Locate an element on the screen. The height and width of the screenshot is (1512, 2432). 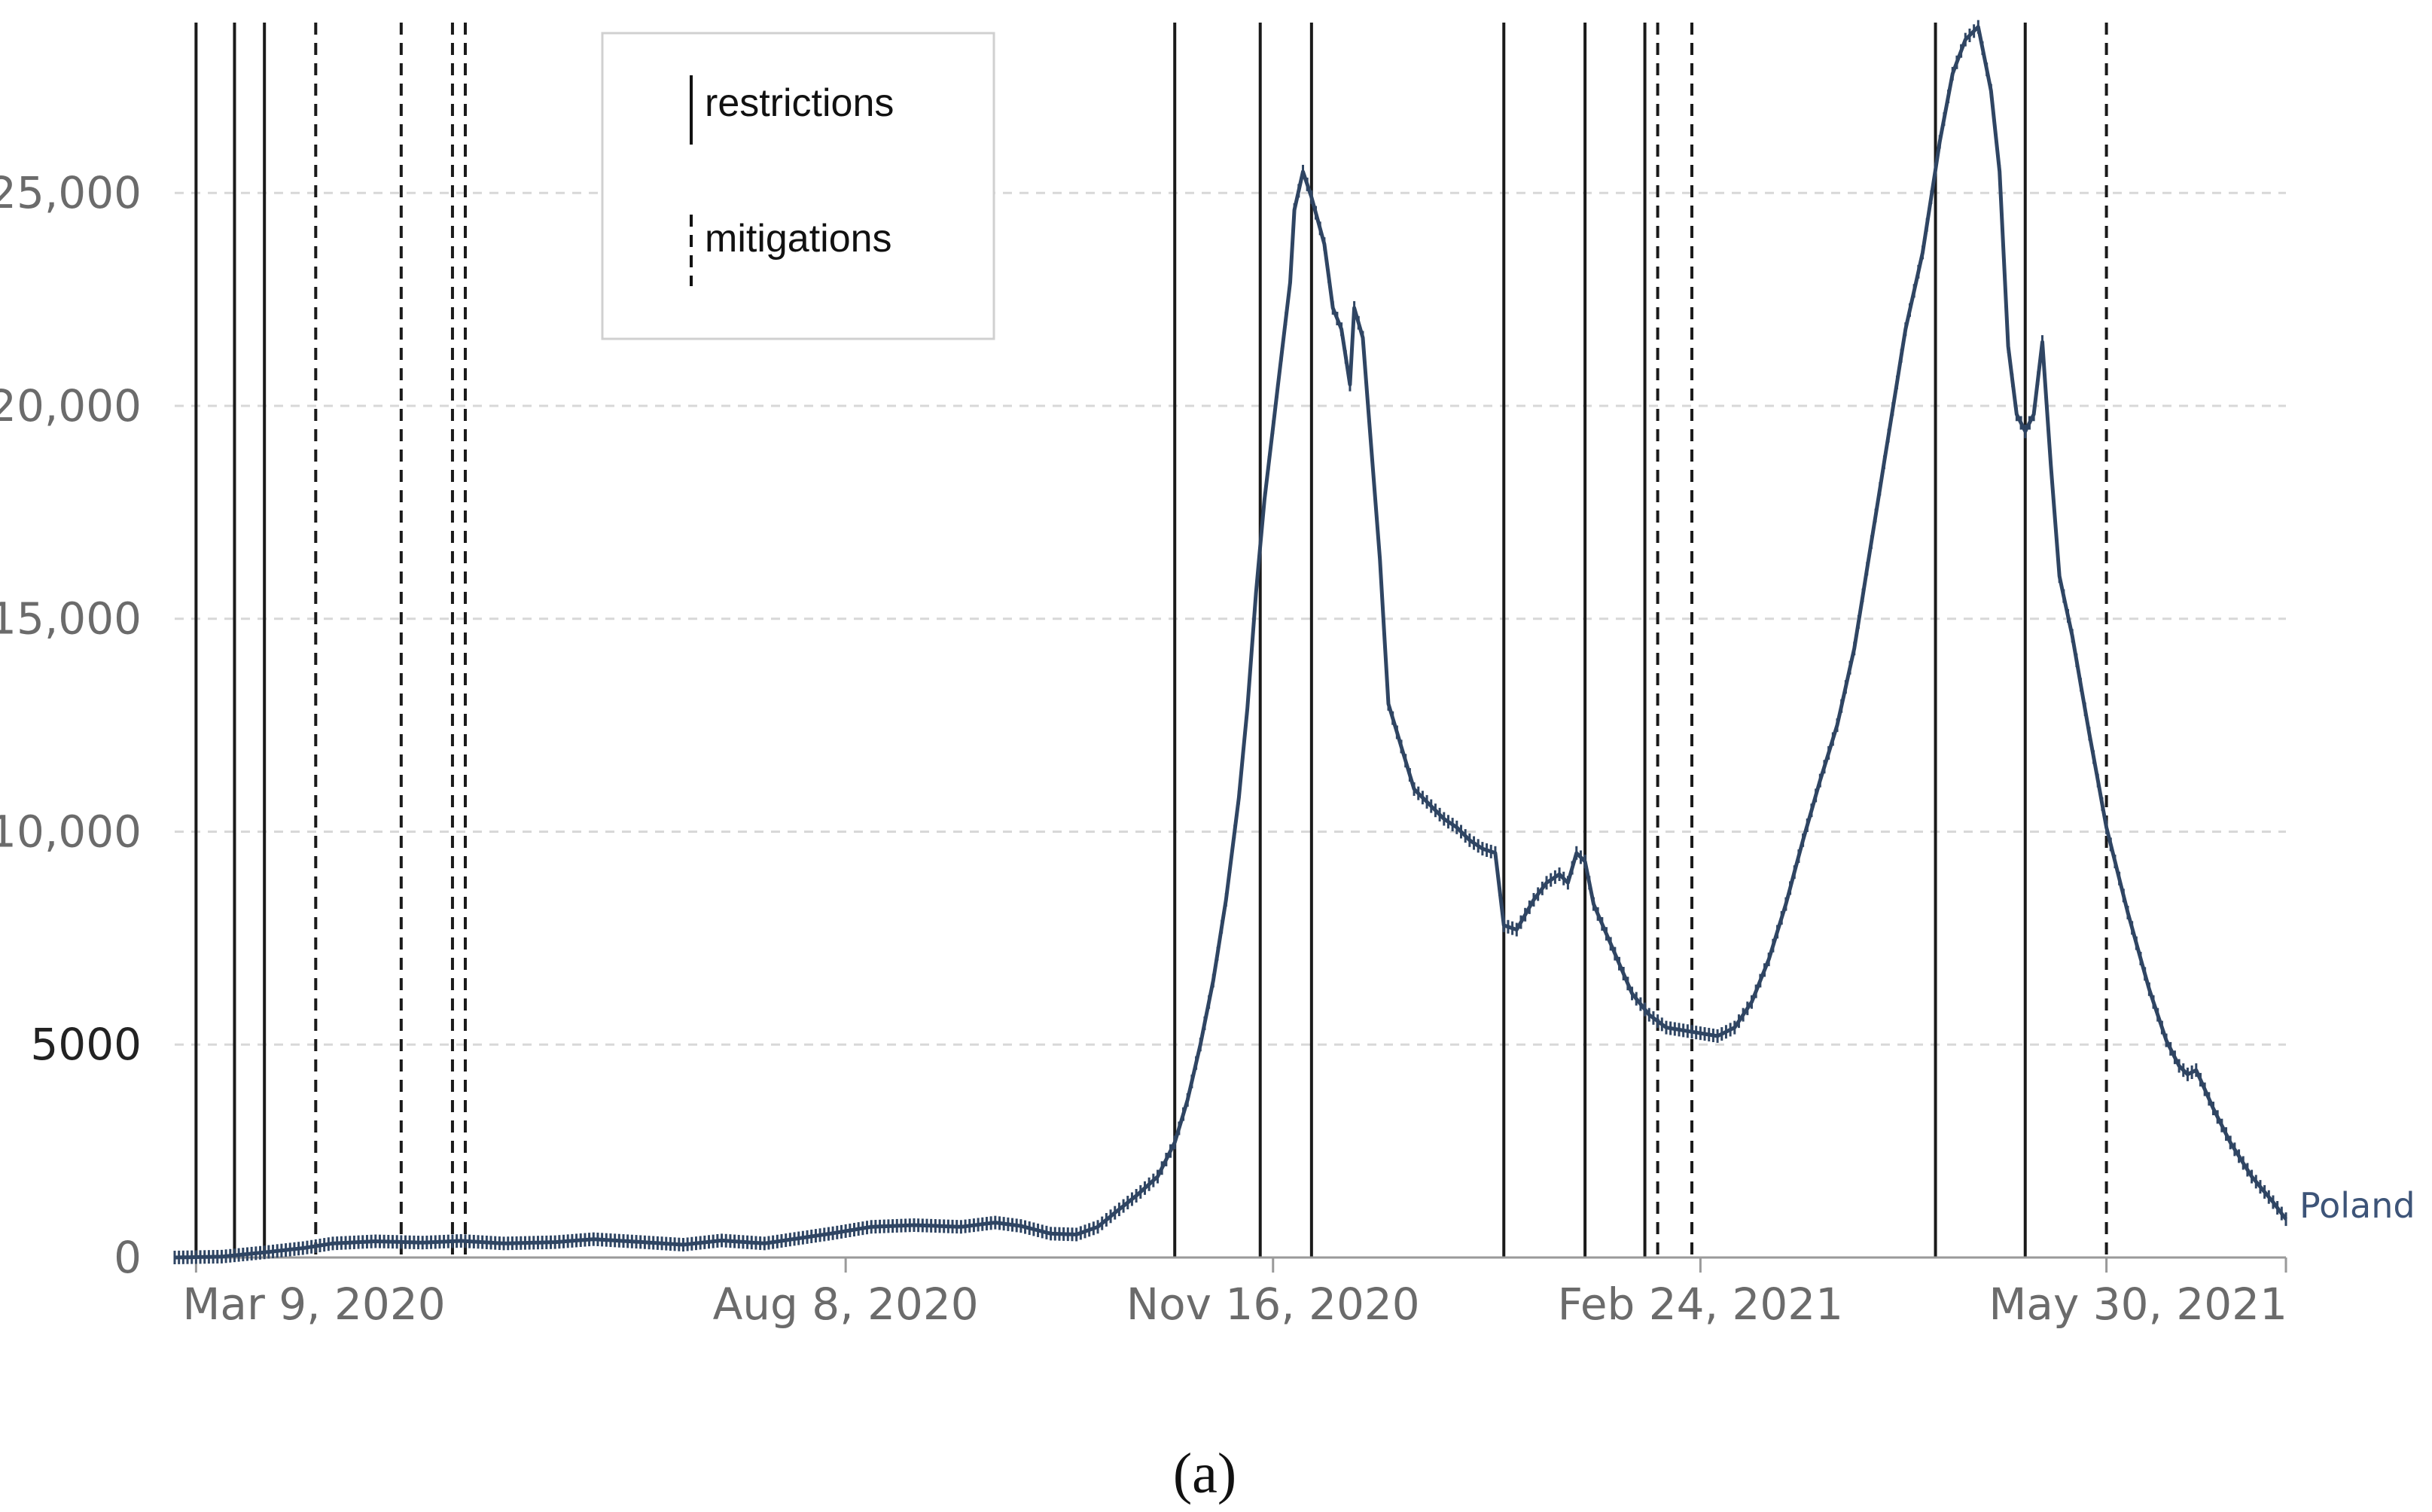
x-tick-label: May 30, 2021 is located at coordinates (2138, 1304).